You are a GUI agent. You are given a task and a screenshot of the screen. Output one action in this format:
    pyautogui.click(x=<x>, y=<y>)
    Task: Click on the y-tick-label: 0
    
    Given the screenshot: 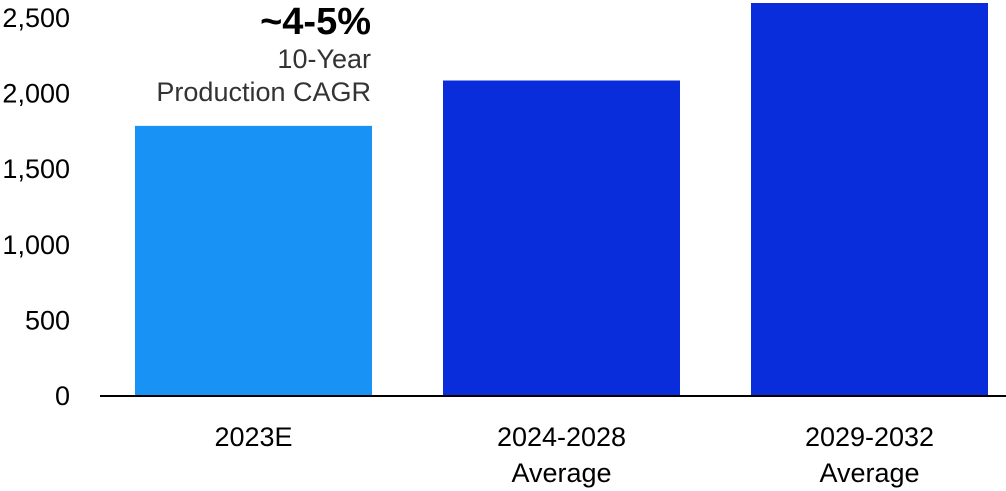 What is the action you would take?
    pyautogui.click(x=62, y=396)
    